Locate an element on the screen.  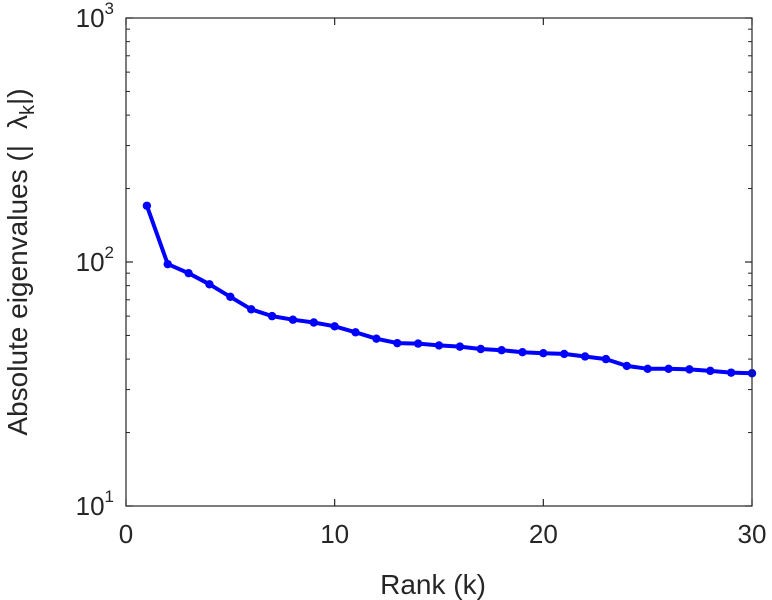
x-tick-label: 30 is located at coordinates (752, 534).